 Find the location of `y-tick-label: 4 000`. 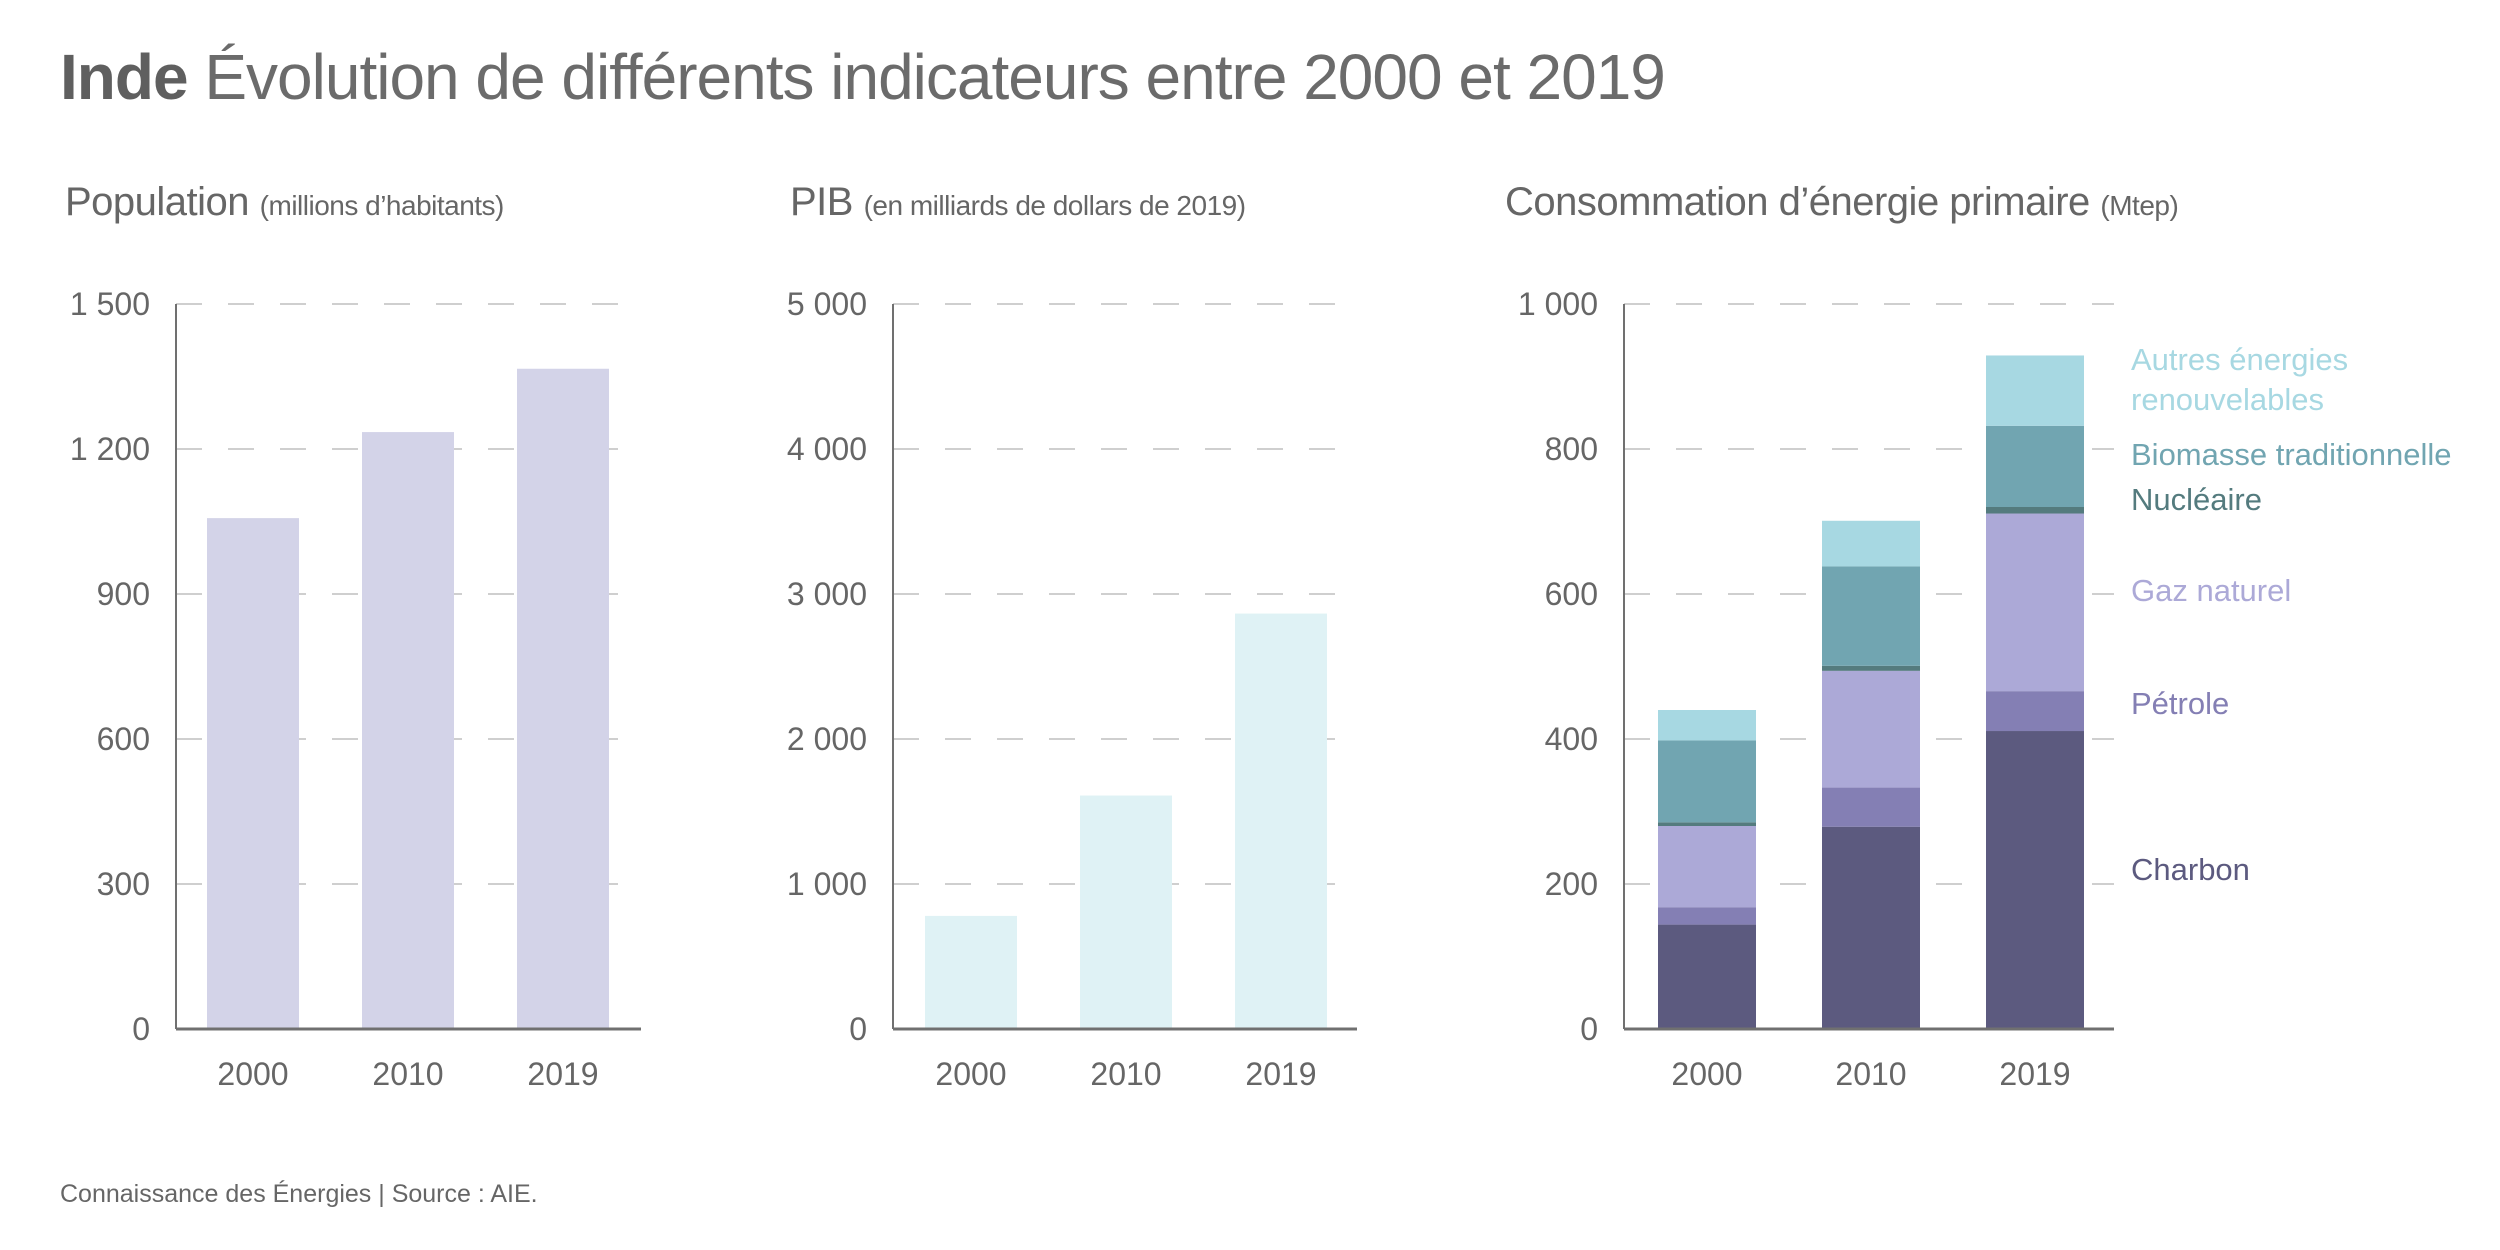

y-tick-label: 4 000 is located at coordinates (827, 449).